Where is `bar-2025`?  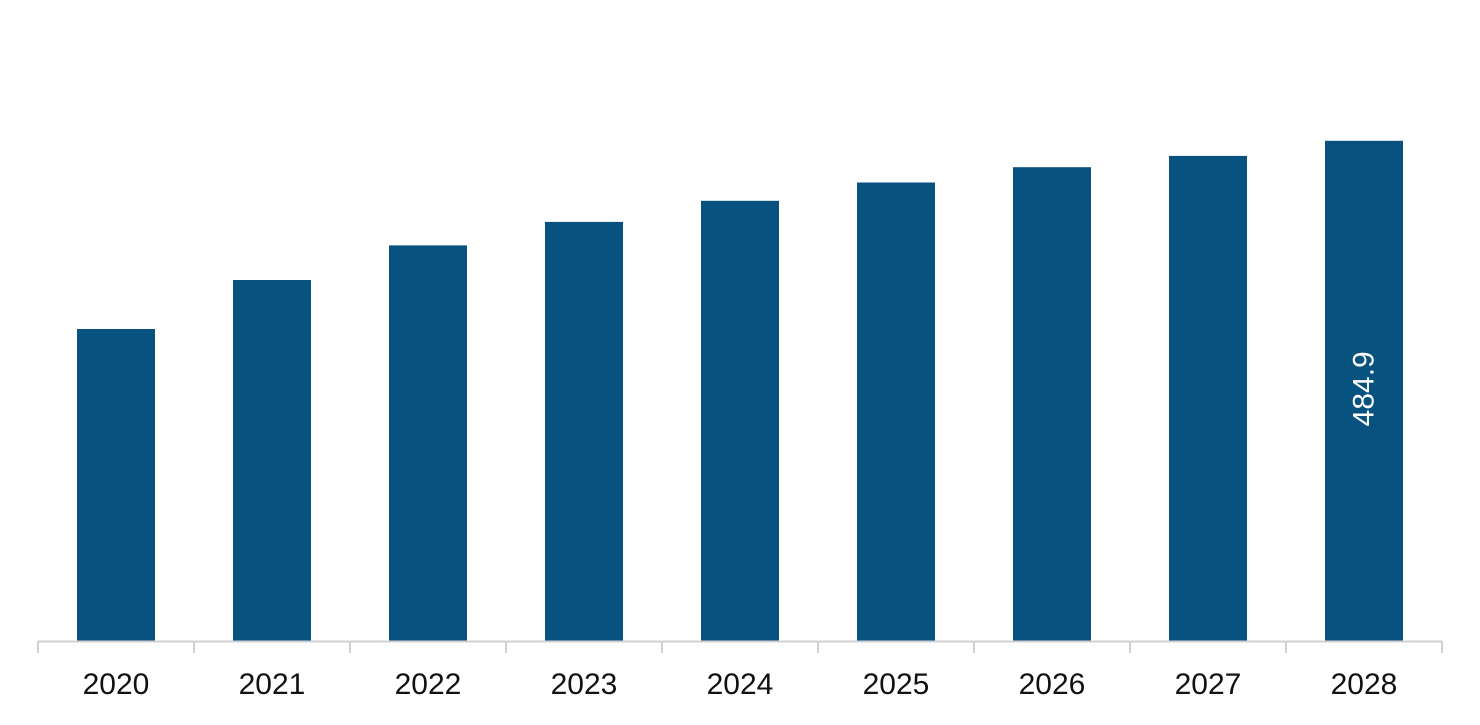
bar-2025 is located at coordinates (896, 411).